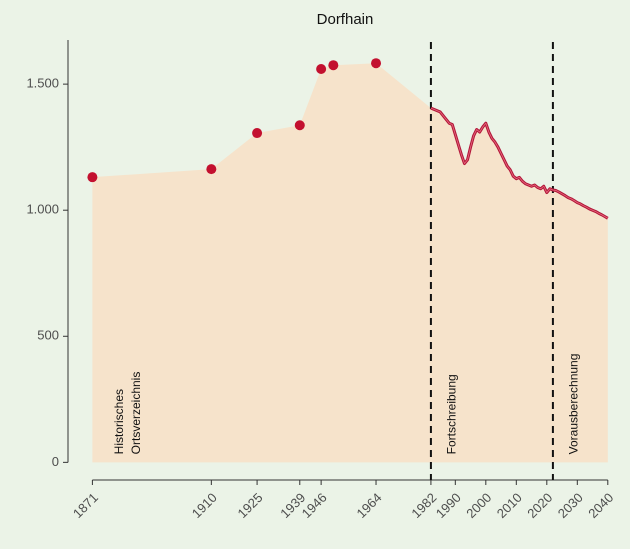 The width and height of the screenshot is (630, 549). What do you see at coordinates (369, 505) in the screenshot?
I see `x-tick-label: 1964` at bounding box center [369, 505].